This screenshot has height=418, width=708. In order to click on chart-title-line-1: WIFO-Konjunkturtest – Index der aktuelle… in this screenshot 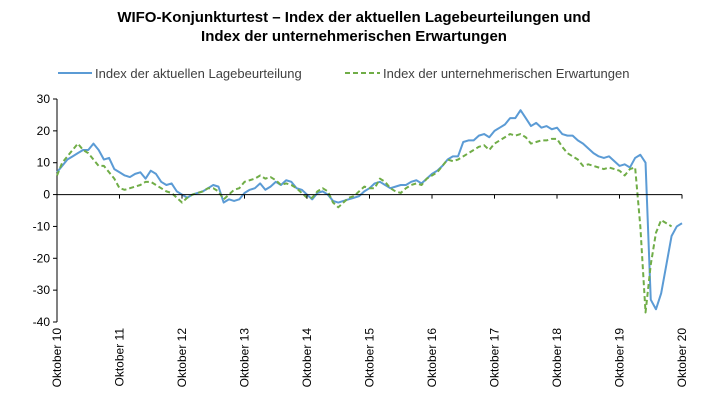, I will do `click(353, 17)`.